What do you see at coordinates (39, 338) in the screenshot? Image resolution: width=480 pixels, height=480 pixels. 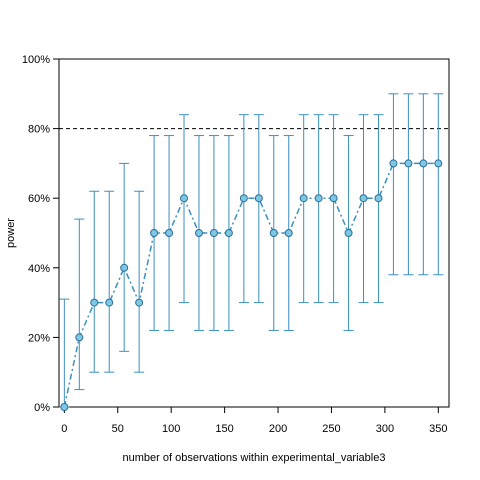 I see `y-tick-label: 20%` at bounding box center [39, 338].